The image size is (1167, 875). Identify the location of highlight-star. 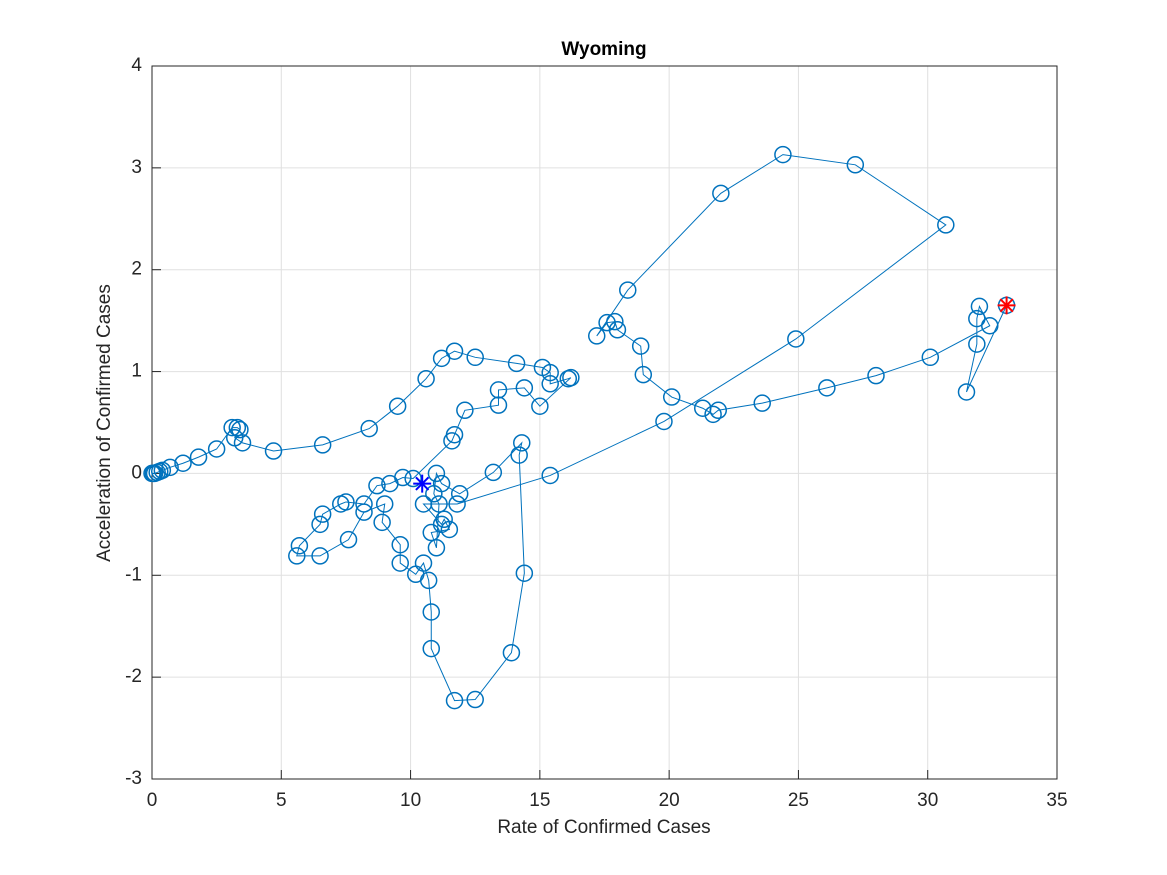
(422, 483).